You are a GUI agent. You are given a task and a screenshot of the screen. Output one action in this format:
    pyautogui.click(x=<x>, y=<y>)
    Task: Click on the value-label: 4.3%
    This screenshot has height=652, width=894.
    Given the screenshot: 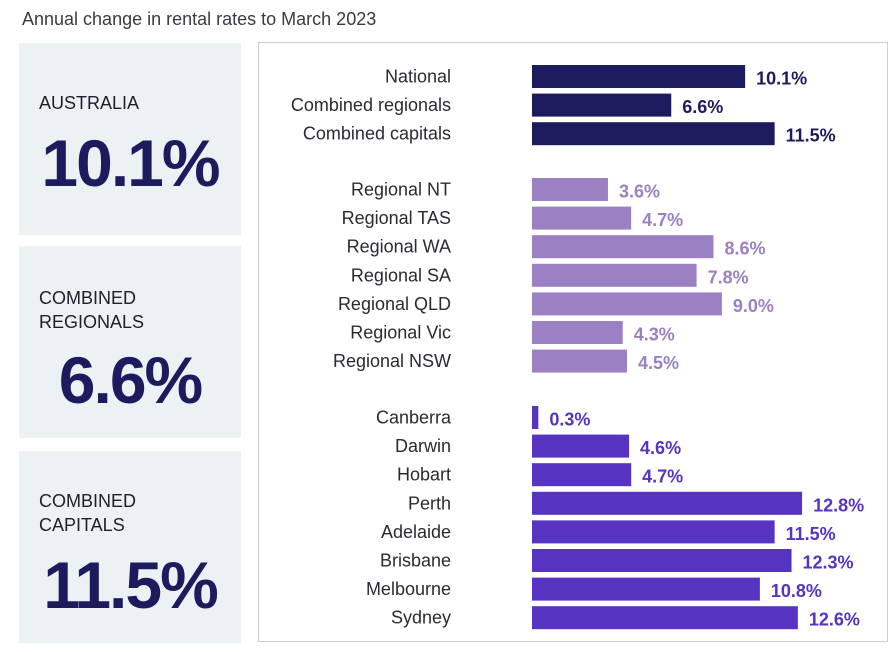 What is the action you would take?
    pyautogui.click(x=654, y=335)
    